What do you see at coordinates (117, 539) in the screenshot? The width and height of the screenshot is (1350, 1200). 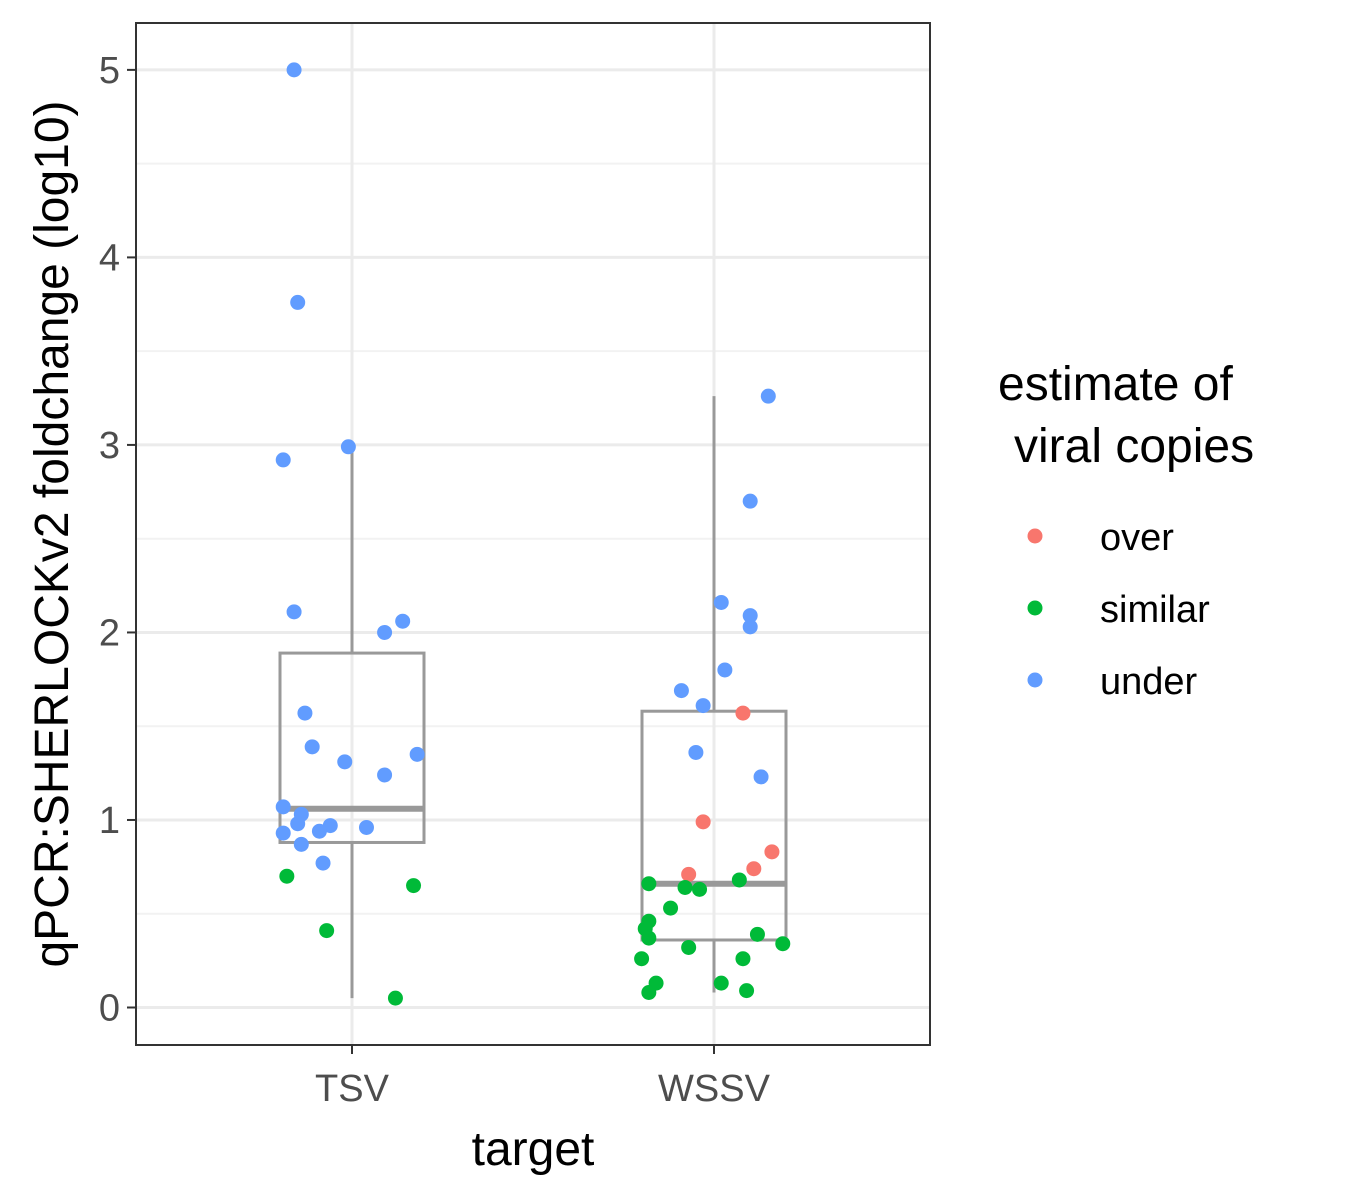 I see `y-axis-ticks: 0 1 2 3 4 5` at bounding box center [117, 539].